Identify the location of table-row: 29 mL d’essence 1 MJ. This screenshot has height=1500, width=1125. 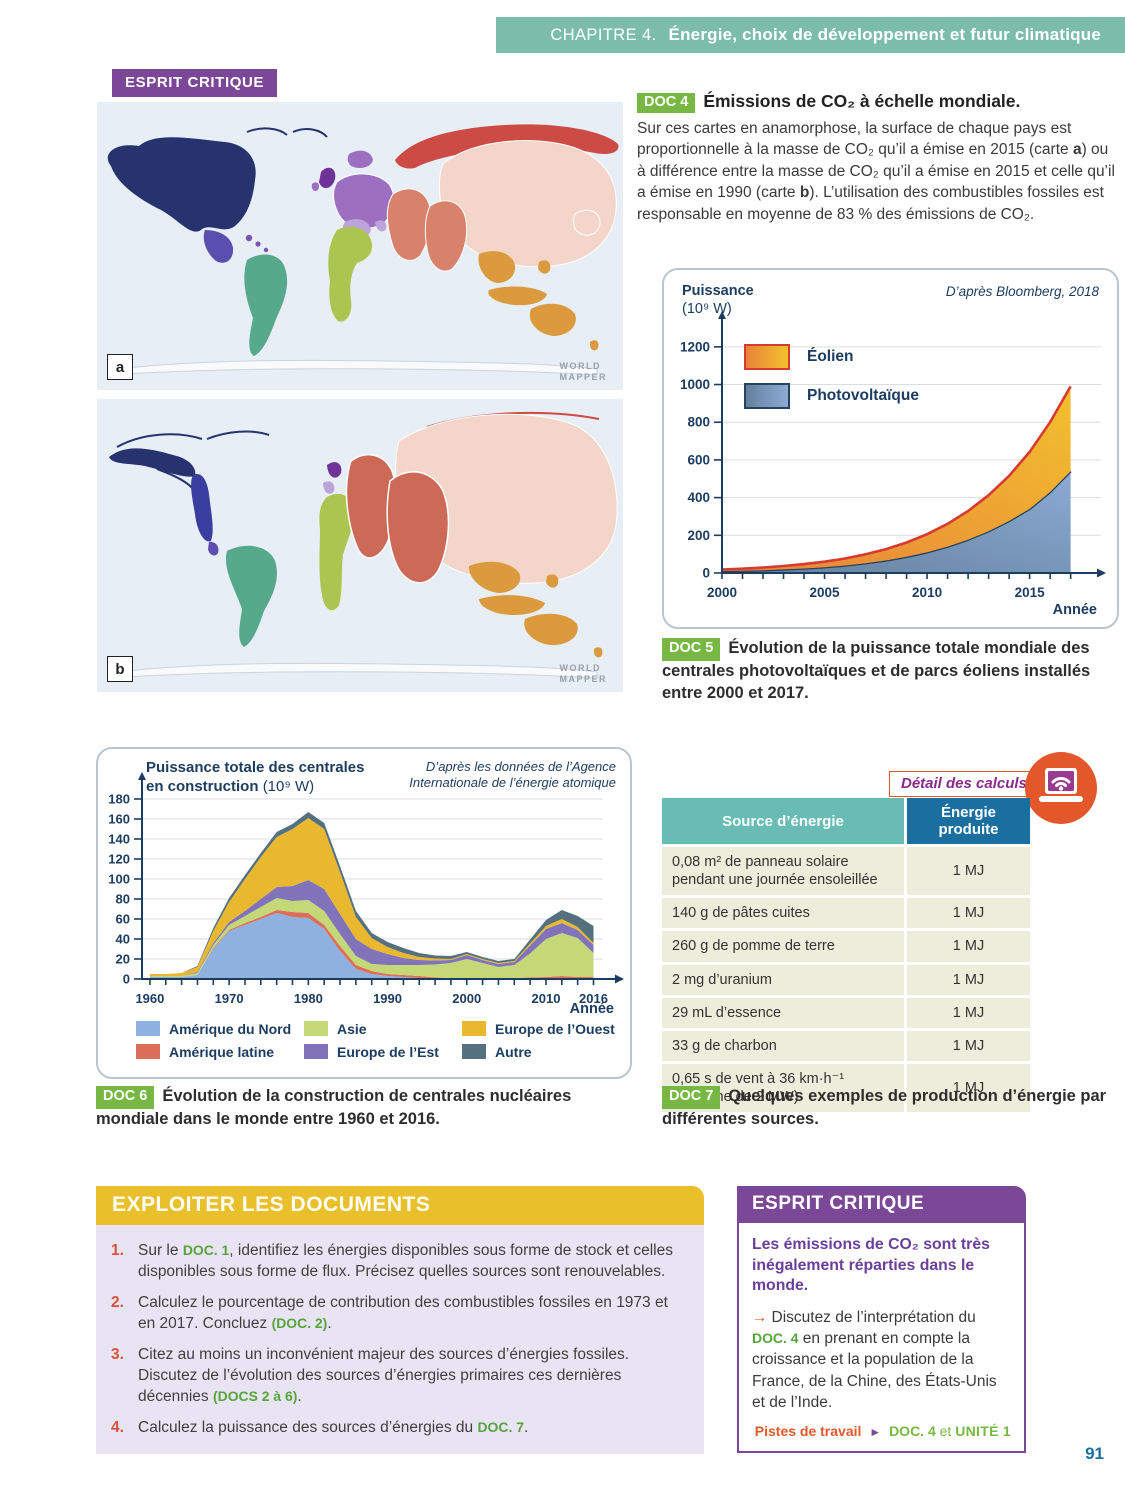
(846, 1012).